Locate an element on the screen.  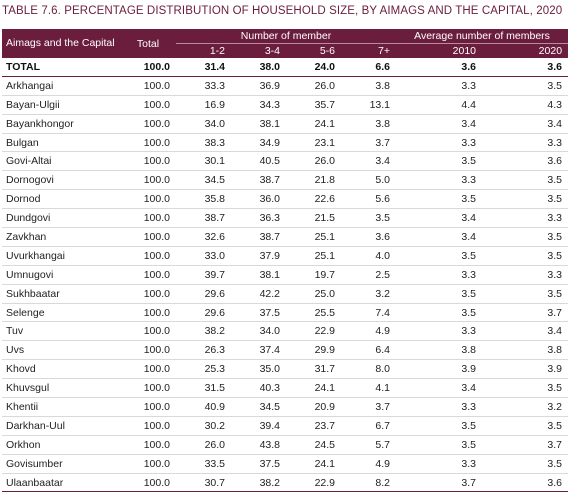
region-name-cell: Uvurkhangai is located at coordinates (61, 256).